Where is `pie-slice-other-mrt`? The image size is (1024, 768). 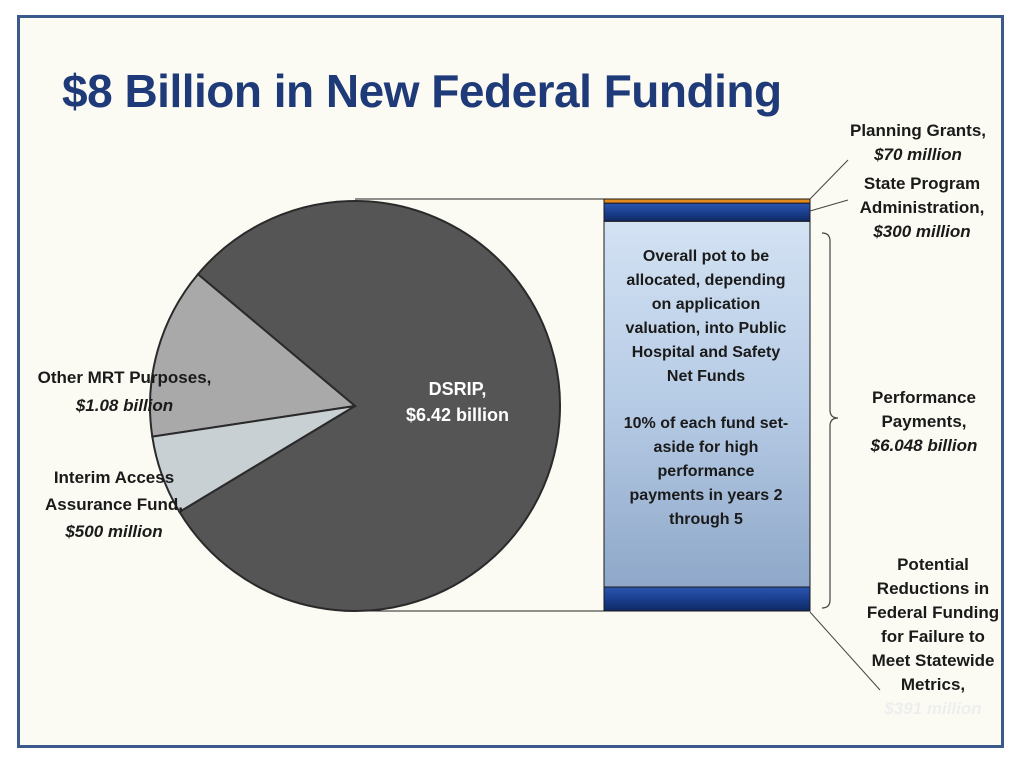
pie-slice-other-mrt is located at coordinates (253, 355).